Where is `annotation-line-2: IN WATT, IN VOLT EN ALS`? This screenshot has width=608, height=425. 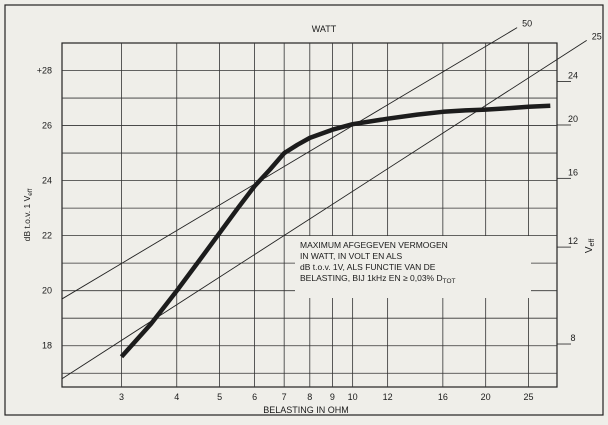 annotation-line-2: IN WATT, IN VOLT EN ALS is located at coordinates (351, 256).